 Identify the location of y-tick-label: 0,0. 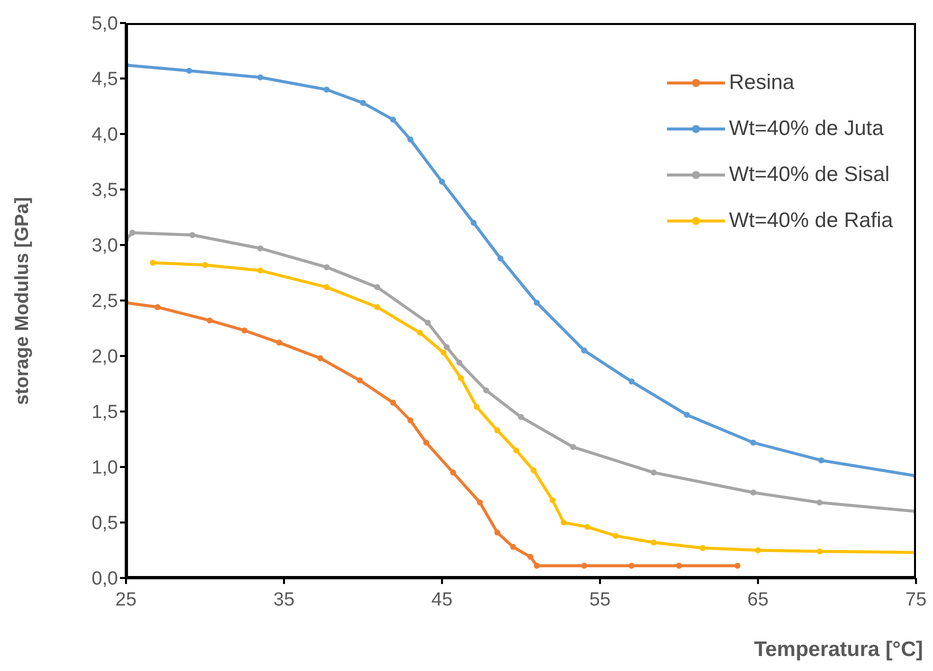
(105, 579).